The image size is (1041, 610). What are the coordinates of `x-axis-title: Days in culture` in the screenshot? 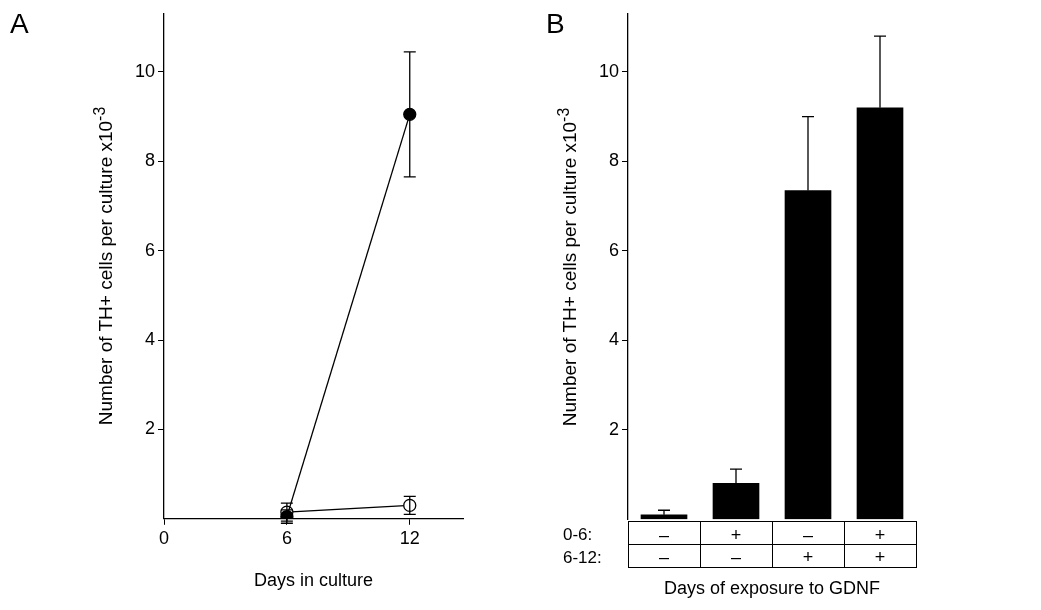 It's located at (313, 580).